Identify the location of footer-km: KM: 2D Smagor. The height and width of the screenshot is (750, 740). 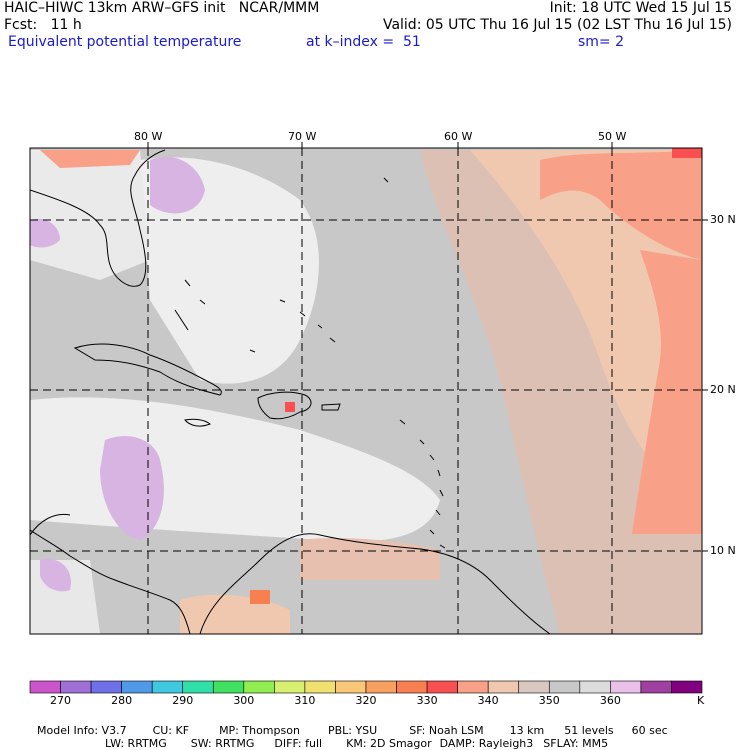
(389, 743).